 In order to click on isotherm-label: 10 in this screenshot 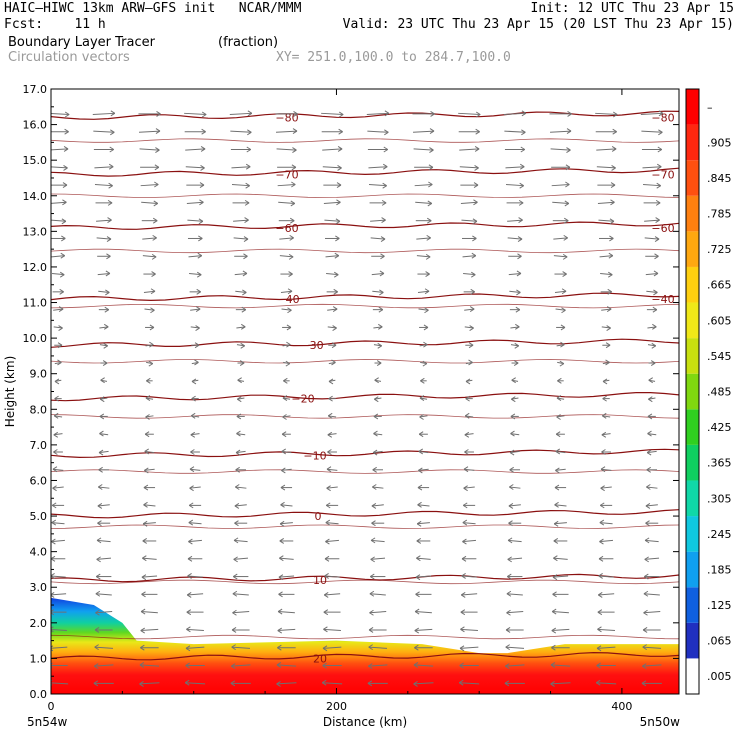, I will do `click(320, 580)`.